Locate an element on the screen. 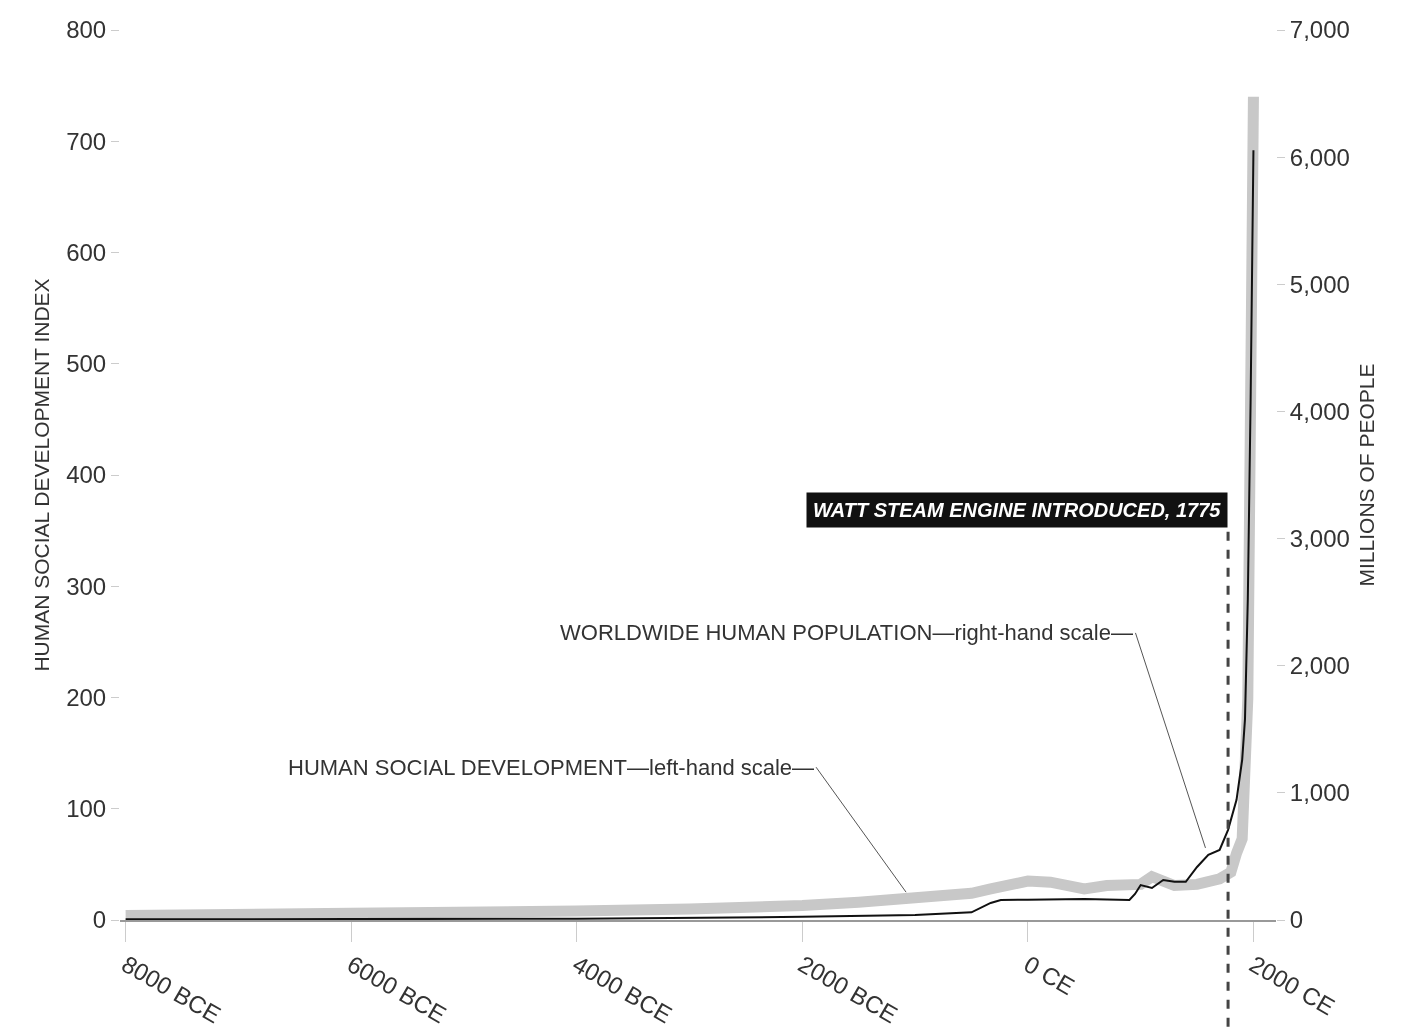  y2-tick-label: 2,000 is located at coordinates (1319, 666).